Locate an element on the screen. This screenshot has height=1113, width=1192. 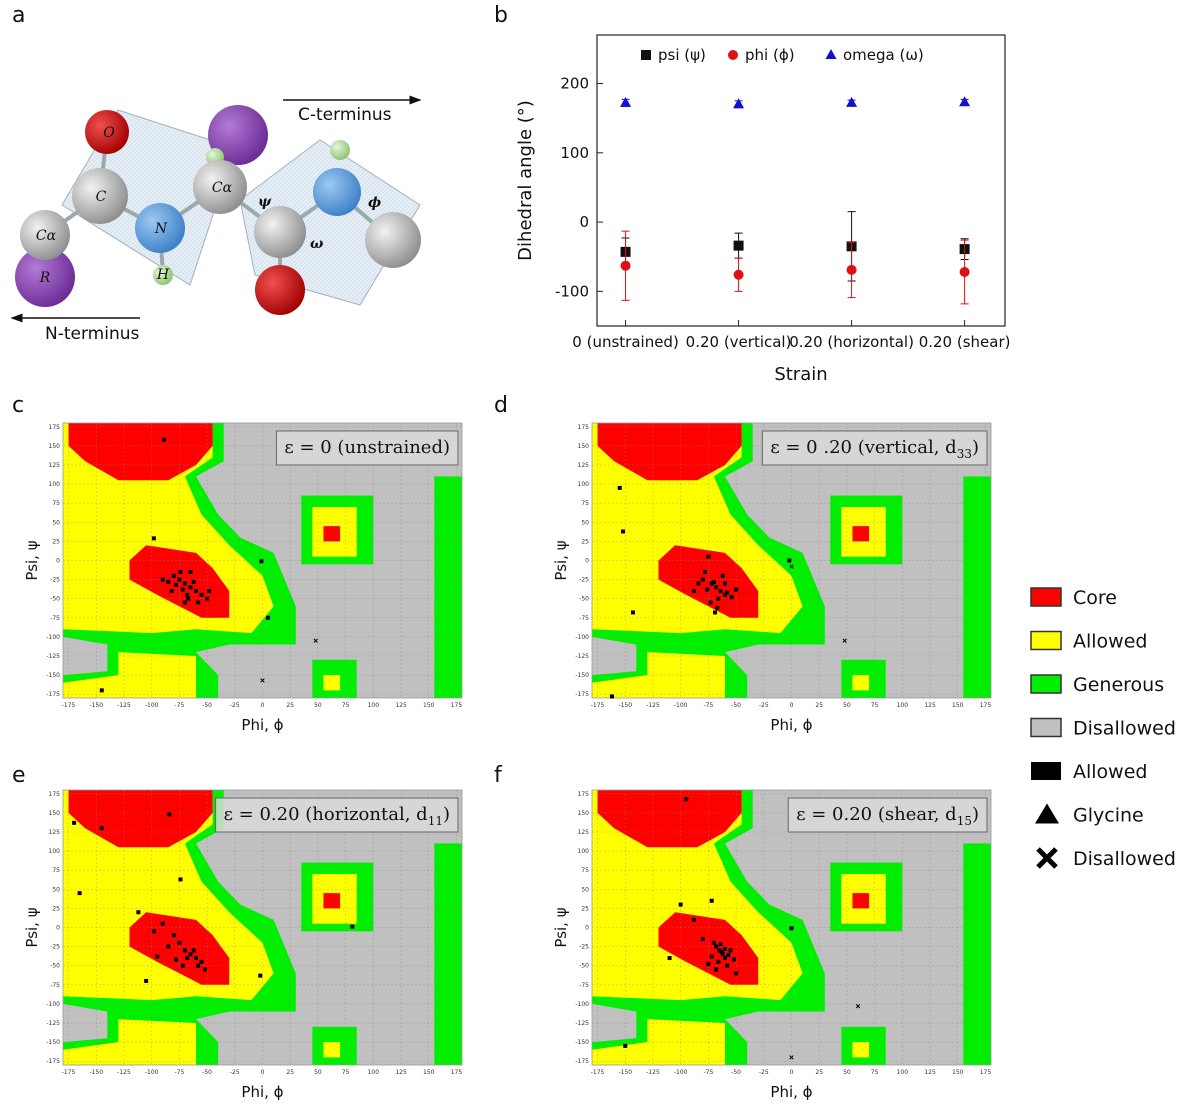
x-tick-label: 25 is located at coordinates (819, 705).